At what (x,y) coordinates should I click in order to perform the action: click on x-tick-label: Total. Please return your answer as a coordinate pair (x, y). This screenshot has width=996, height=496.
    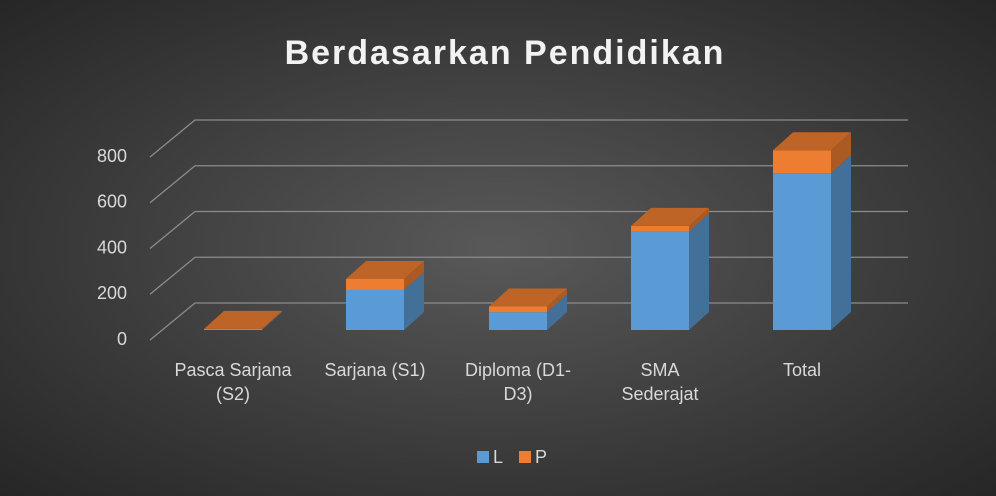
    Looking at the image, I should click on (802, 370).